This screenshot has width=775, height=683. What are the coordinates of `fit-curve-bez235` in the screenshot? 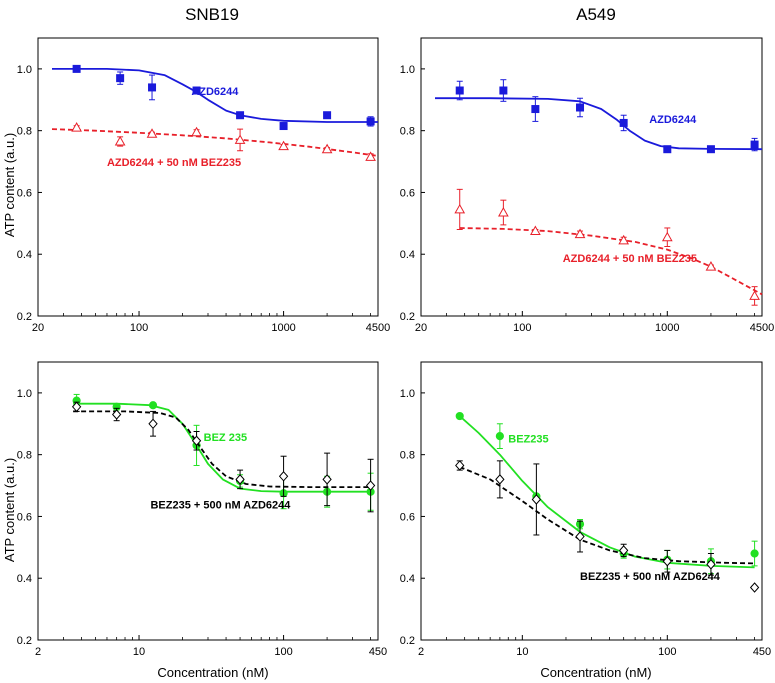 It's located at (607, 492).